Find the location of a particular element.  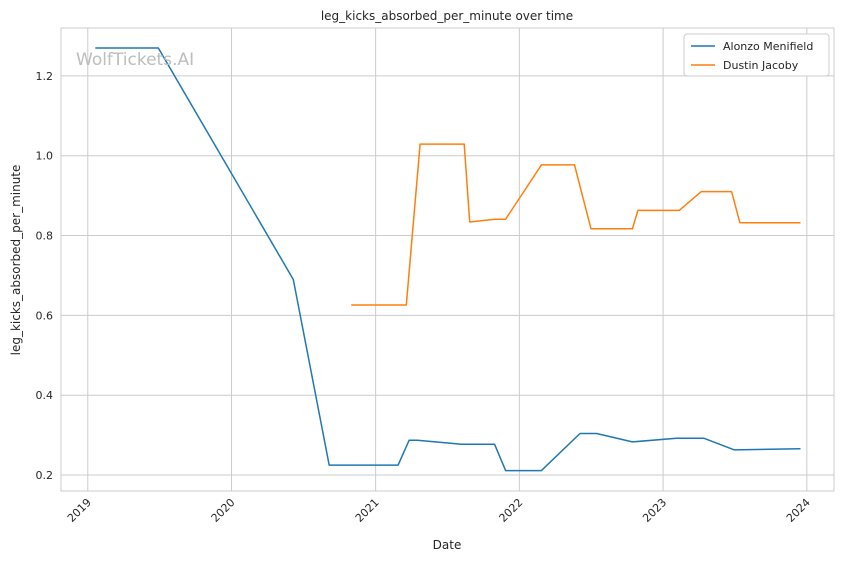

y-tick-labels: 0.2 0.4 0.6 0.8 1.0 1.2 is located at coordinates (45, 276).